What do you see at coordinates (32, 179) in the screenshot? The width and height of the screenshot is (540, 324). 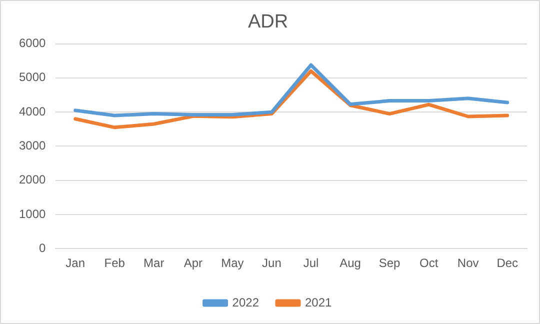 I see `y-tick-label: 2000` at bounding box center [32, 179].